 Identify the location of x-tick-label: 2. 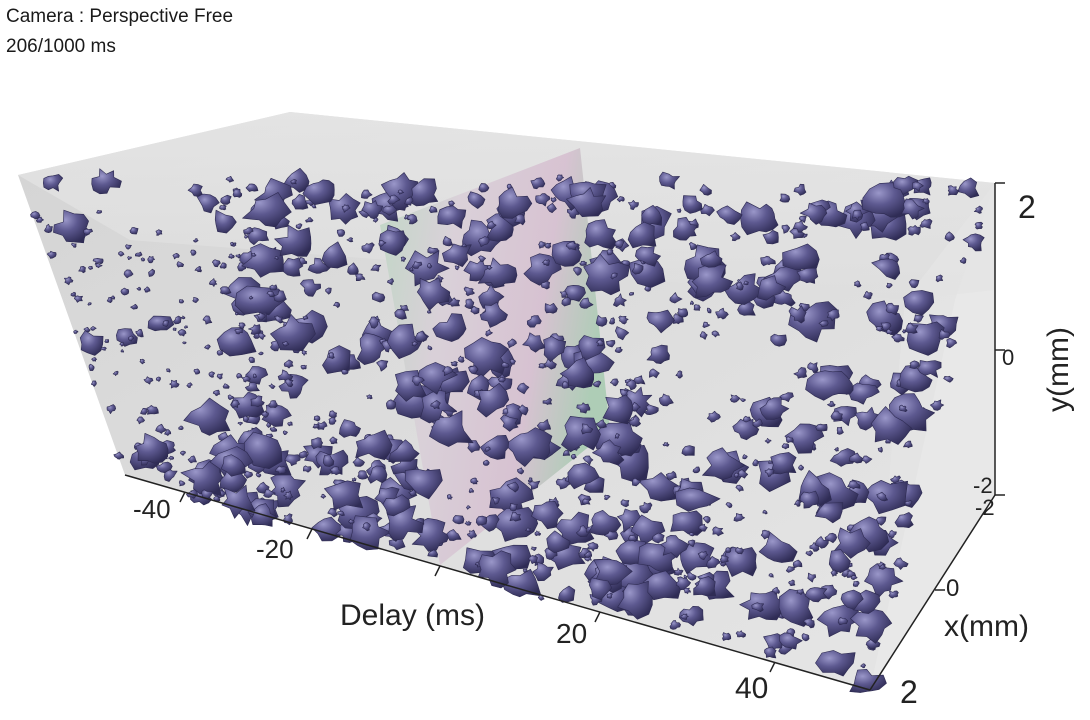
(909, 692).